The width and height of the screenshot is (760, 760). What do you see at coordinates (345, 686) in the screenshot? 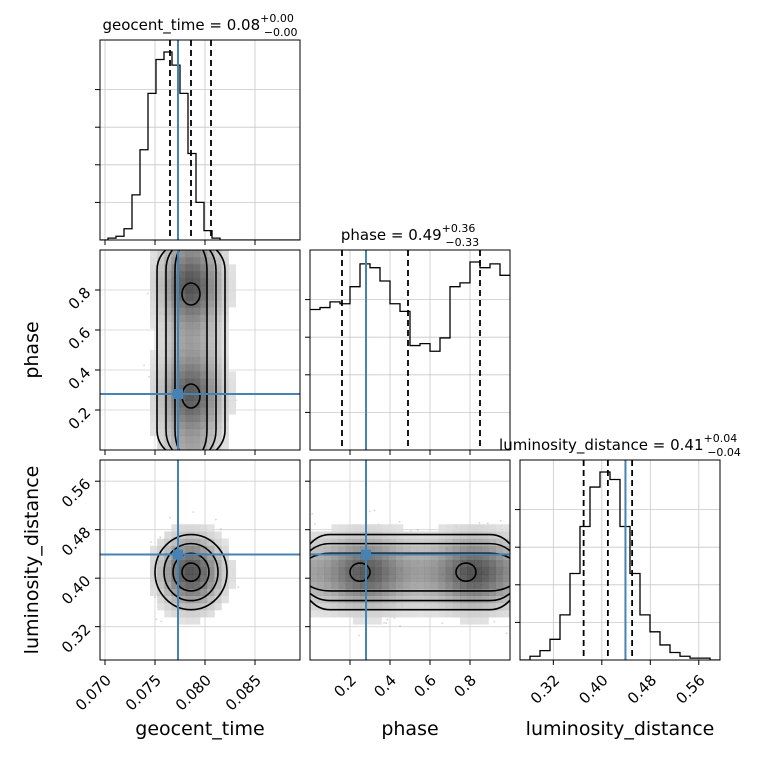
I see `x-tick-label: 0.2` at bounding box center [345, 686].